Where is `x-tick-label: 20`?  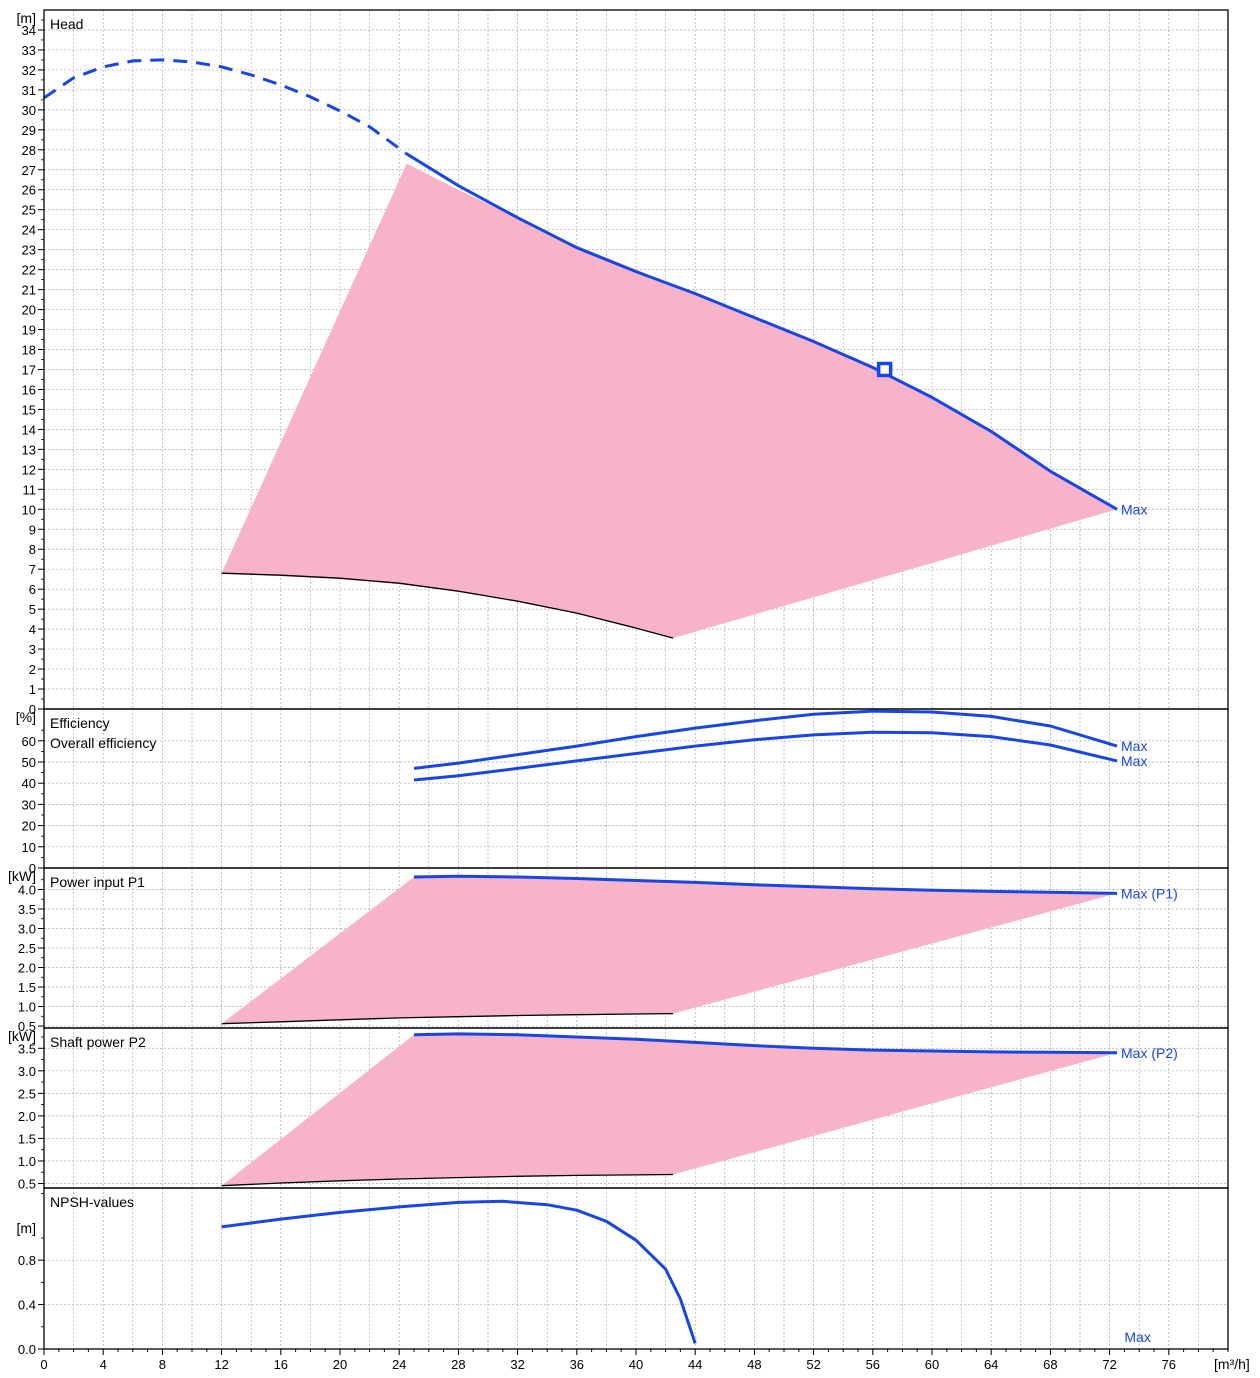
x-tick-label: 20 is located at coordinates (340, 1364).